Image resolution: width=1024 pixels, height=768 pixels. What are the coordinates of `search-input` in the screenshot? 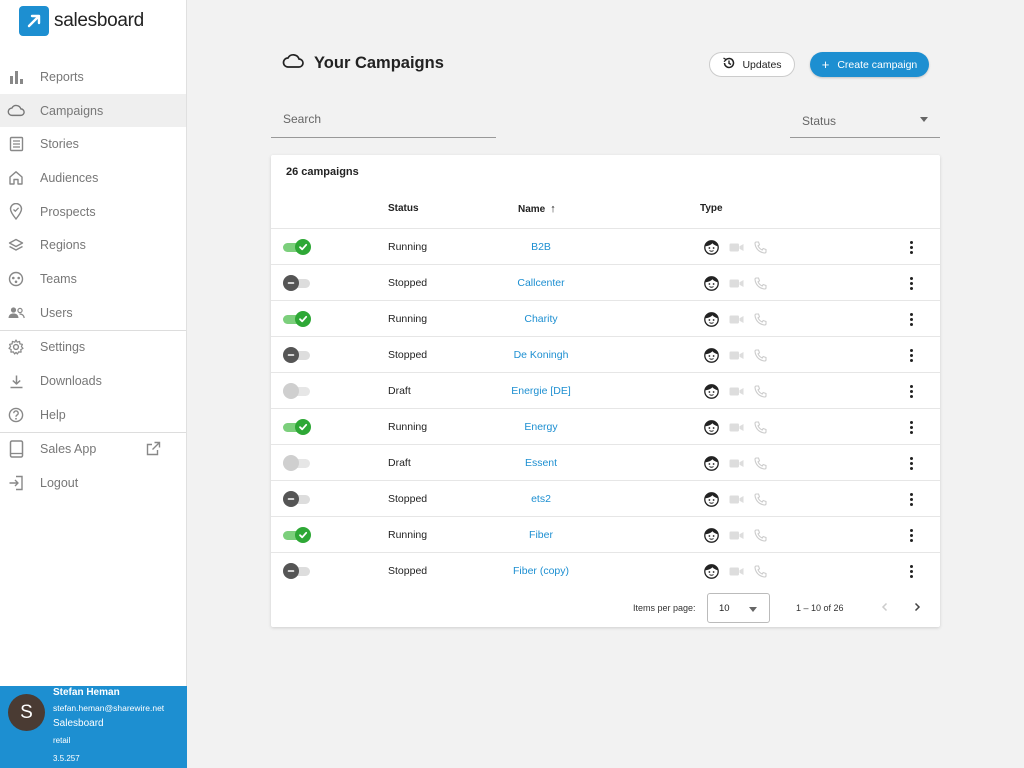 It's located at (383, 119).